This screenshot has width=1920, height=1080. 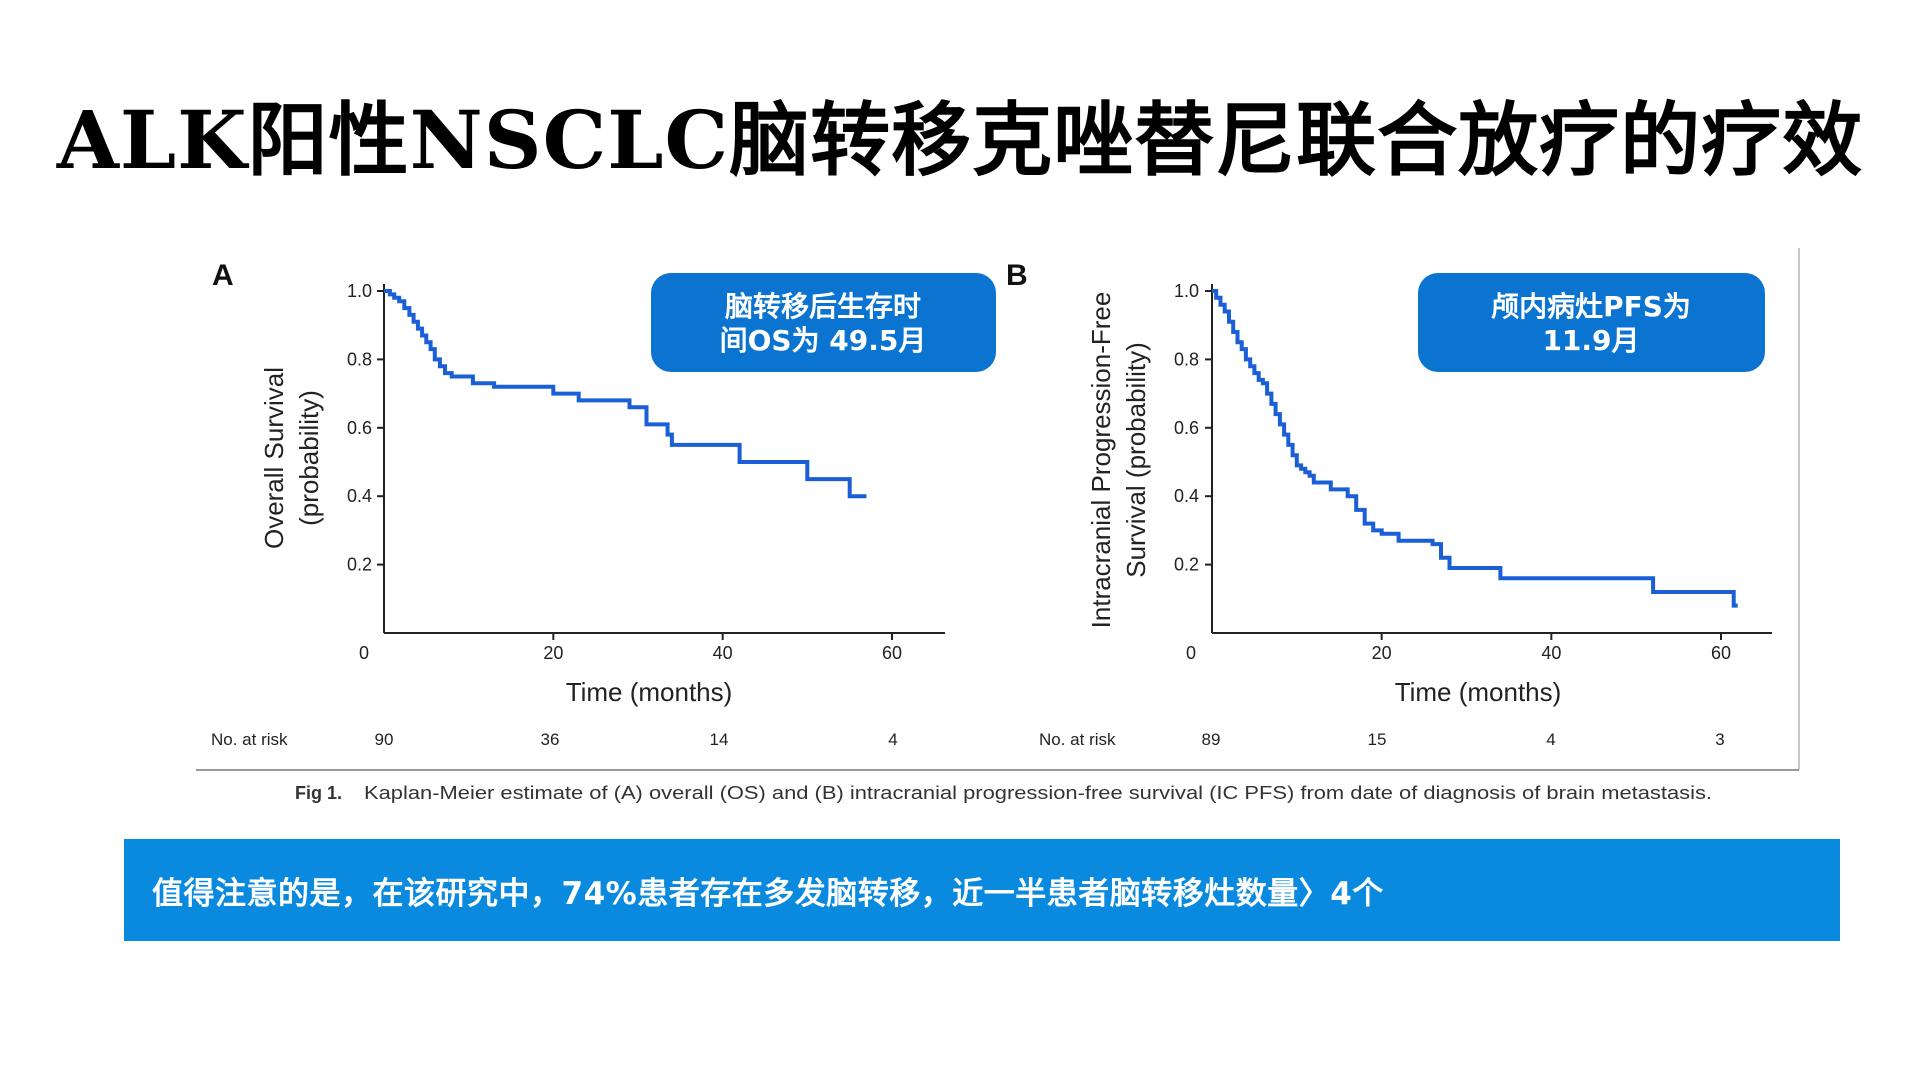 What do you see at coordinates (1550, 739) in the screenshot?
I see `panel-b-risk-value: 4` at bounding box center [1550, 739].